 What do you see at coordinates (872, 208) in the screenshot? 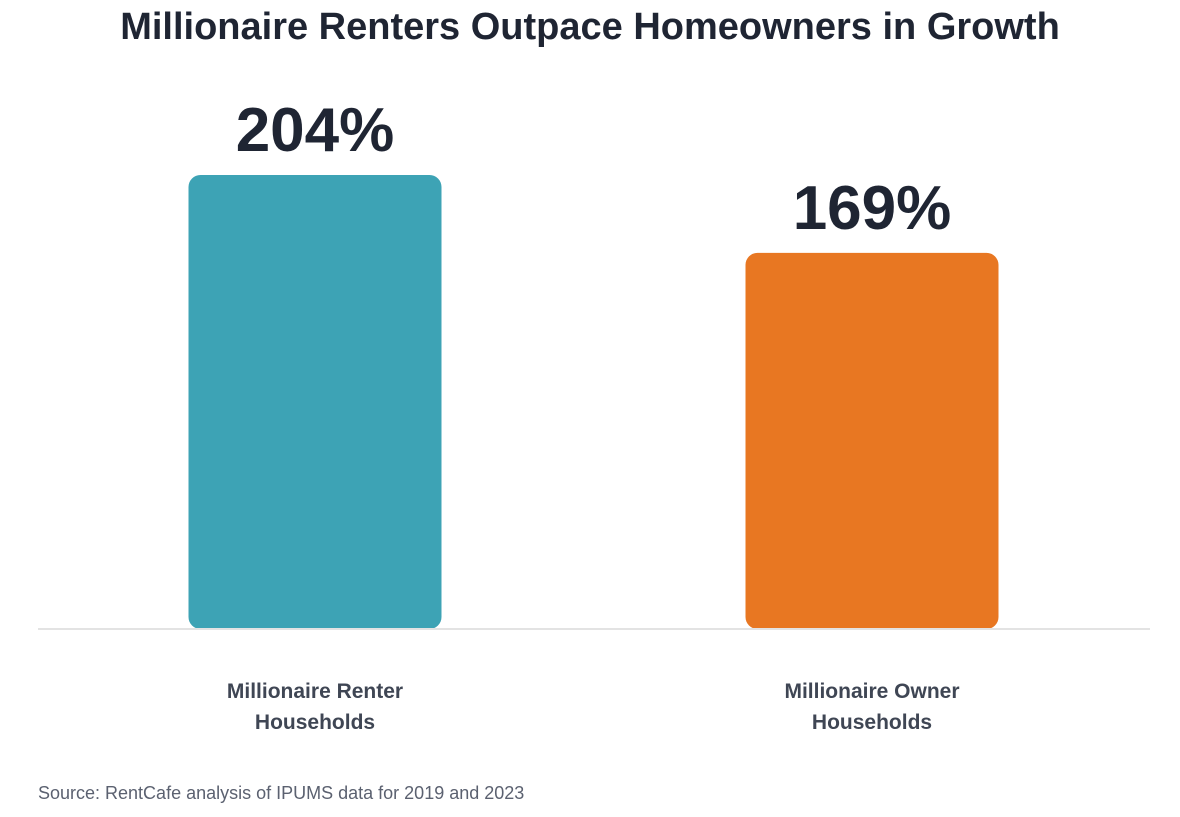
I see `value-label-1: 169%` at bounding box center [872, 208].